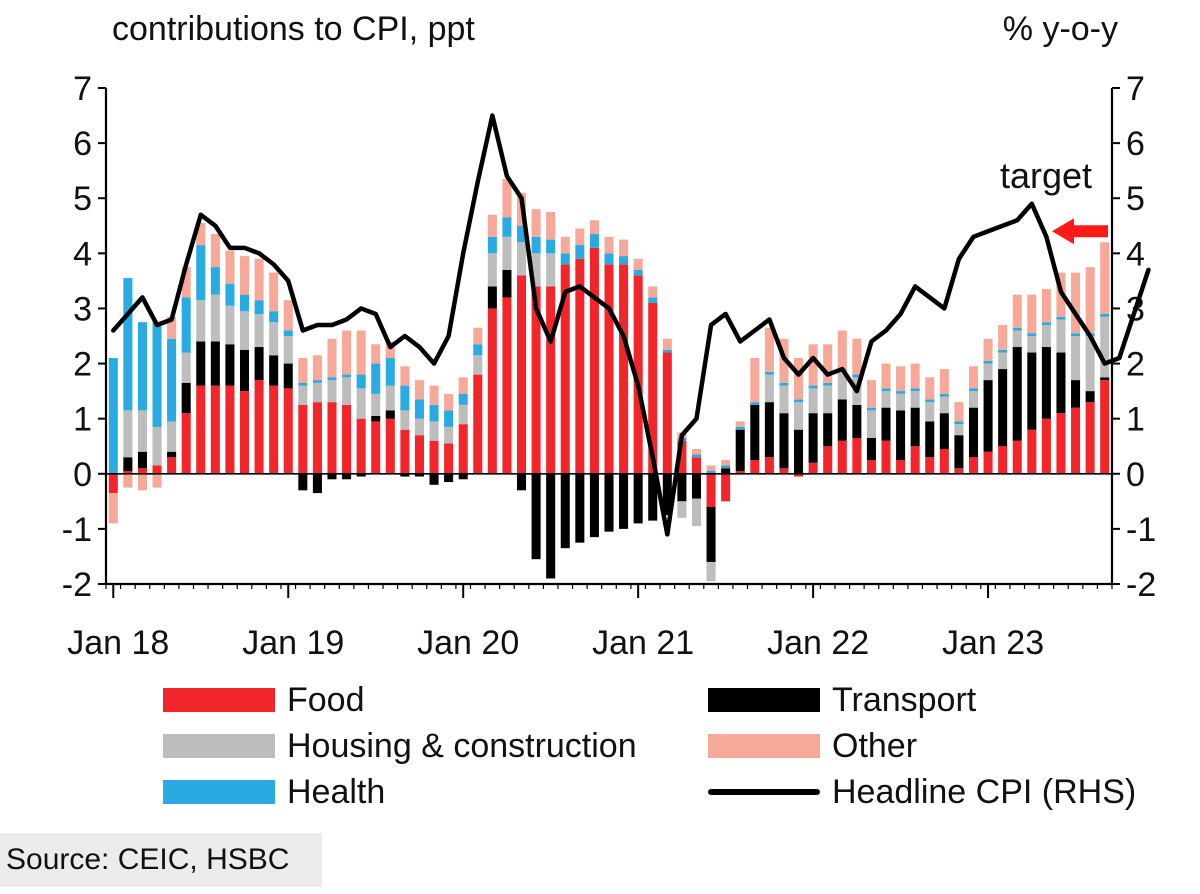 The width and height of the screenshot is (1200, 894). What do you see at coordinates (82, 89) in the screenshot?
I see `ytick-label-left-9: 7` at bounding box center [82, 89].